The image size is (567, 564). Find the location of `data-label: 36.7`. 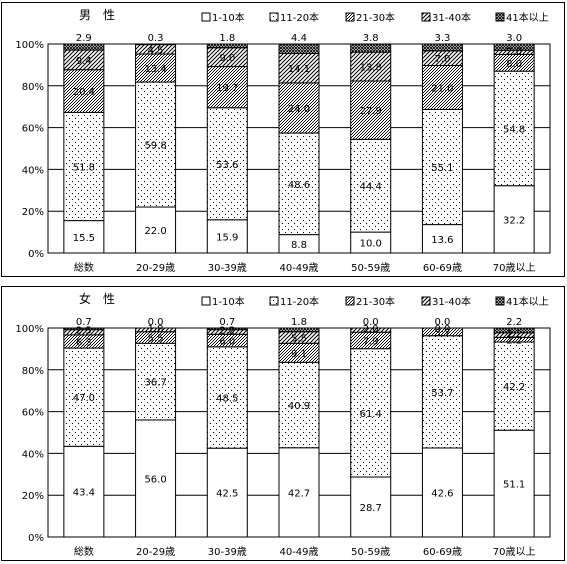

data-label: 36.7 is located at coordinates (155, 383).